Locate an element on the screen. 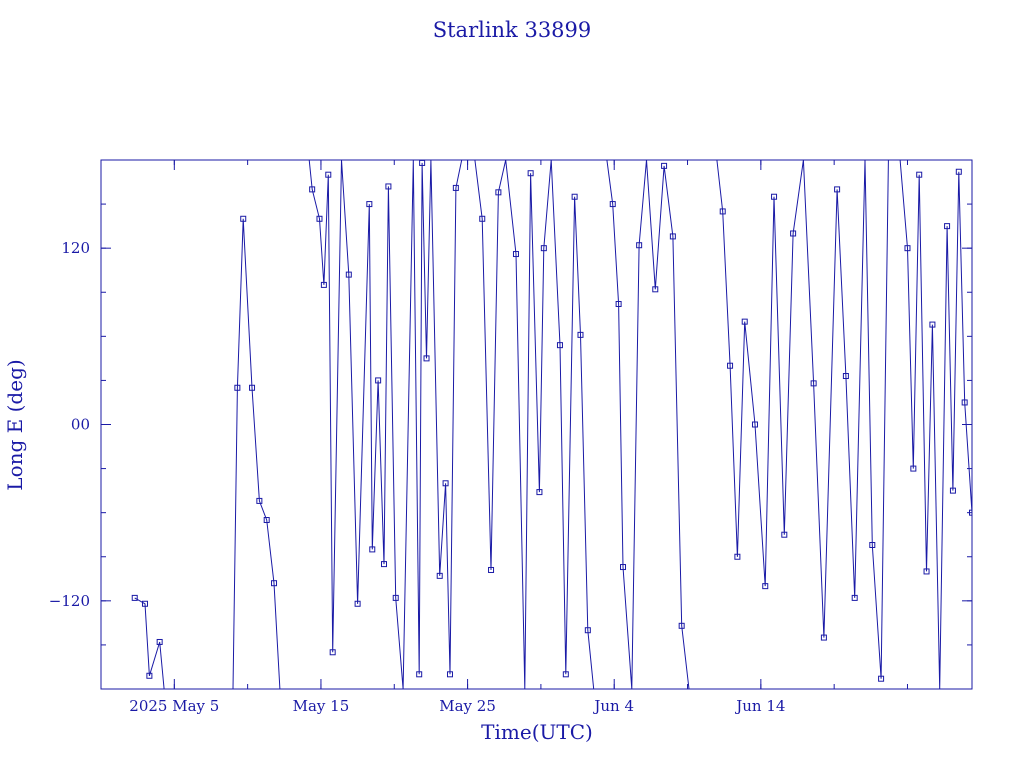 The image size is (1024, 768). x-tick-label: Jun 4 is located at coordinates (613, 706).